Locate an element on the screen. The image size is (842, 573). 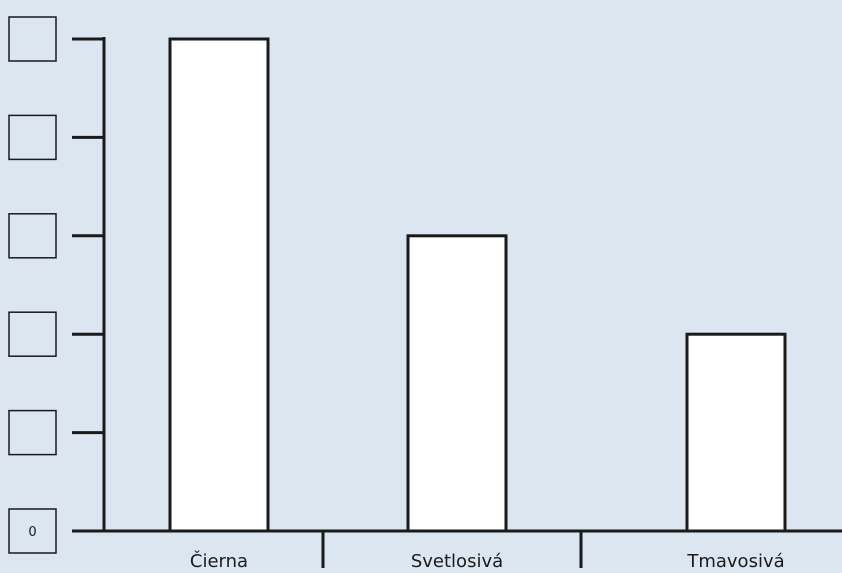
y-axis-ticks is located at coordinates (88, 285).